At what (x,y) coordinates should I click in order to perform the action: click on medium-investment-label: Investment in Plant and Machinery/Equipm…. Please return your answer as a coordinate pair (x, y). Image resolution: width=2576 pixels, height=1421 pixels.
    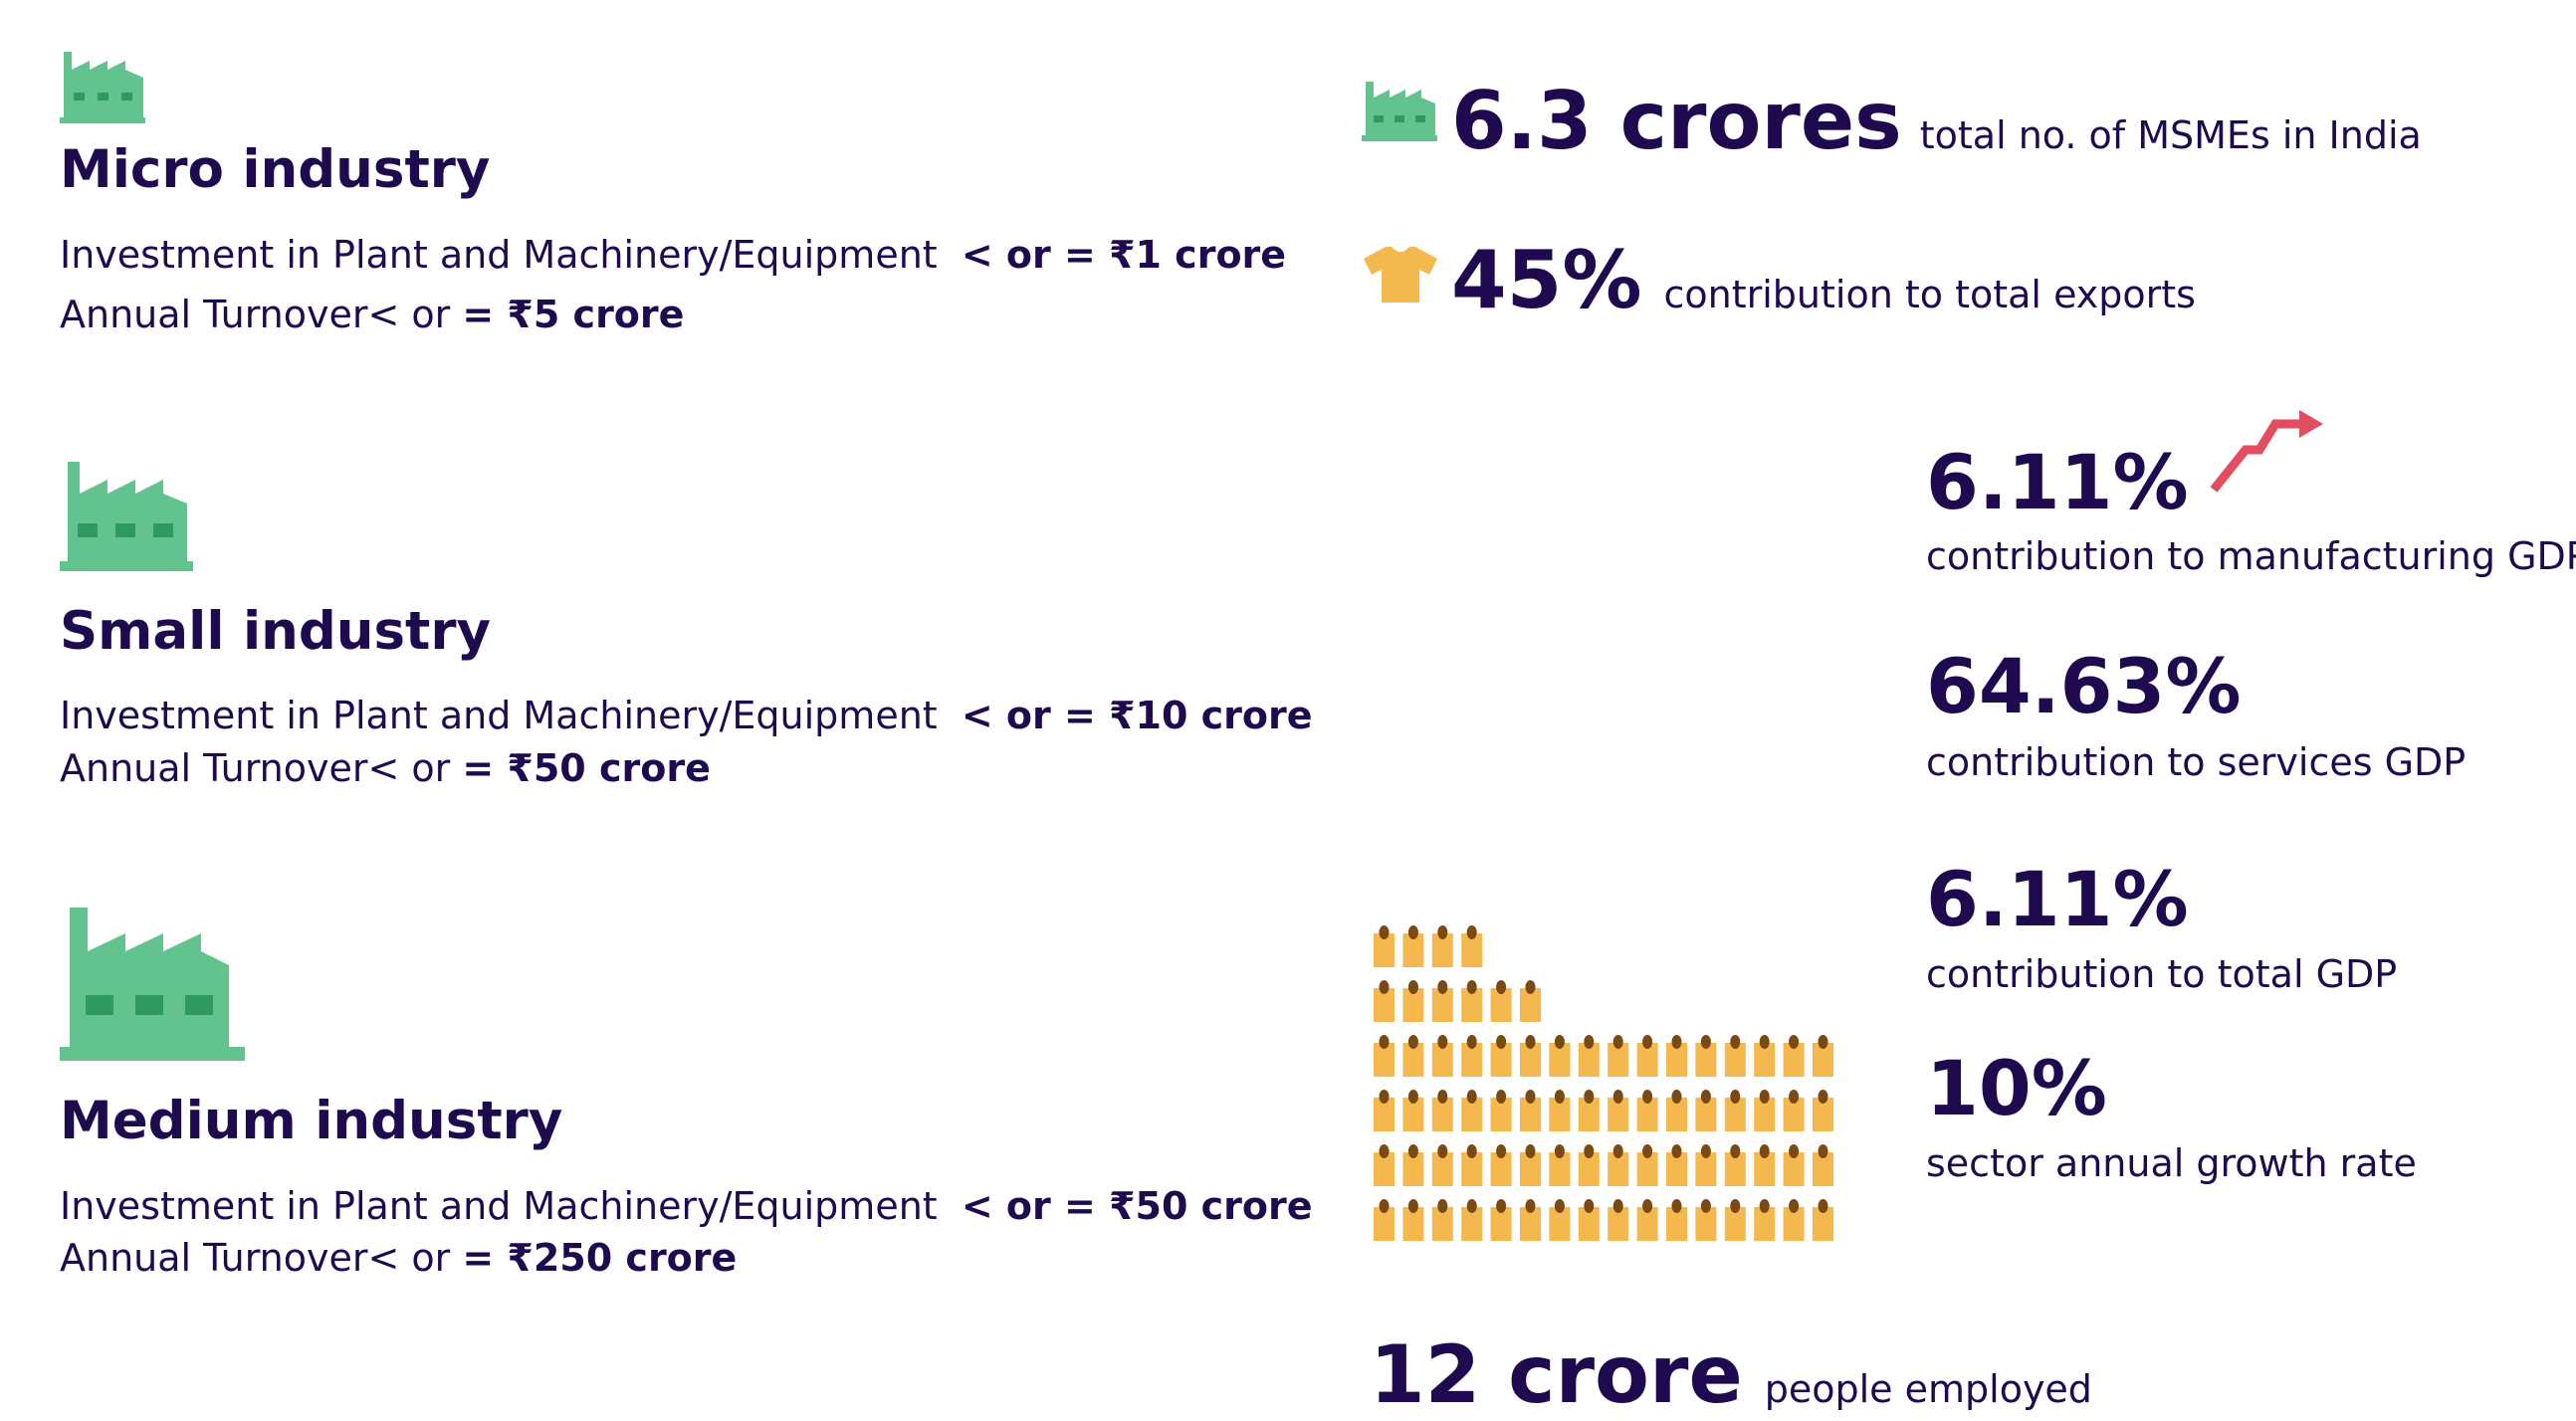
    Looking at the image, I should click on (499, 1206).